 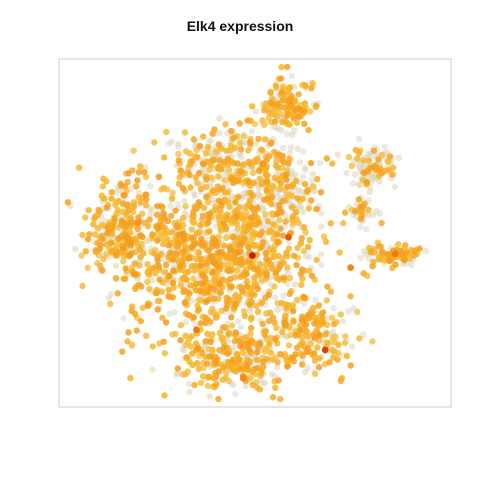 I want to click on data-point-1976, so click(x=273, y=397).